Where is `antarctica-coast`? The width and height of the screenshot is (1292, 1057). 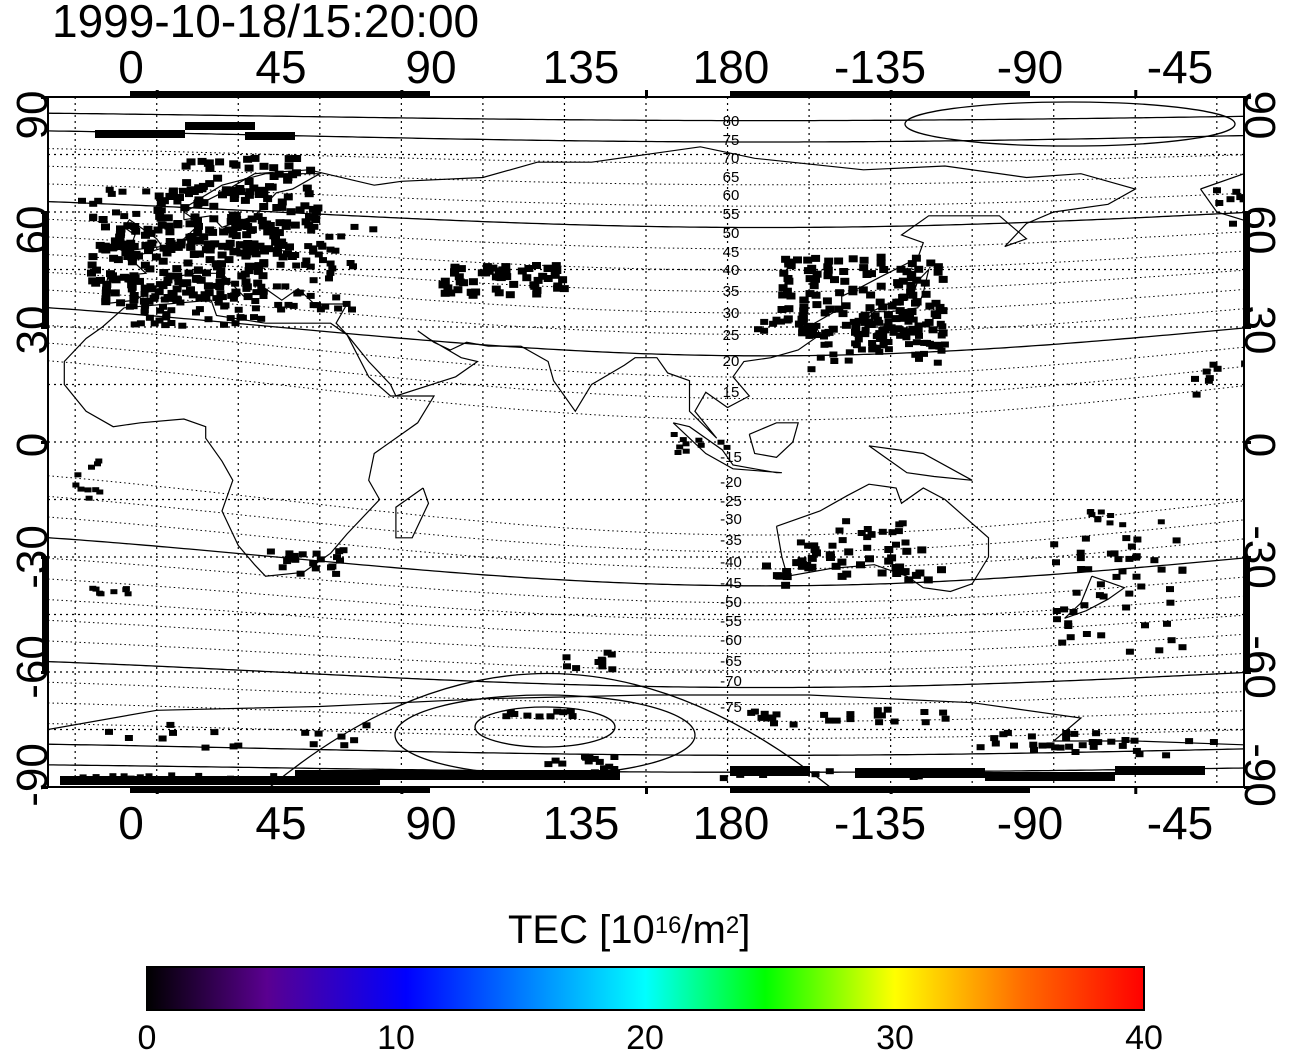
antarctica-coast is located at coordinates (646, 720).